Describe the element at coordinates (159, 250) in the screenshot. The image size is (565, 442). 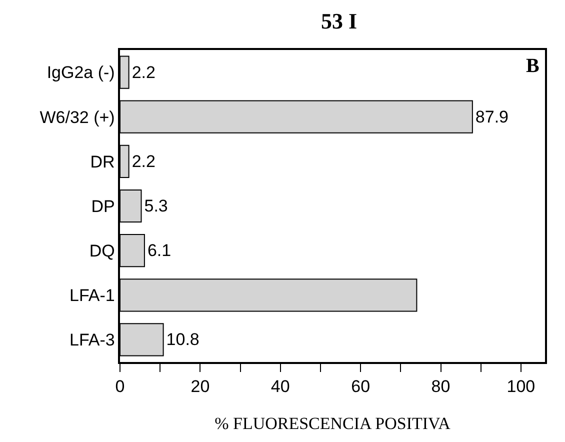
I see `data-label: 6.1` at that location.